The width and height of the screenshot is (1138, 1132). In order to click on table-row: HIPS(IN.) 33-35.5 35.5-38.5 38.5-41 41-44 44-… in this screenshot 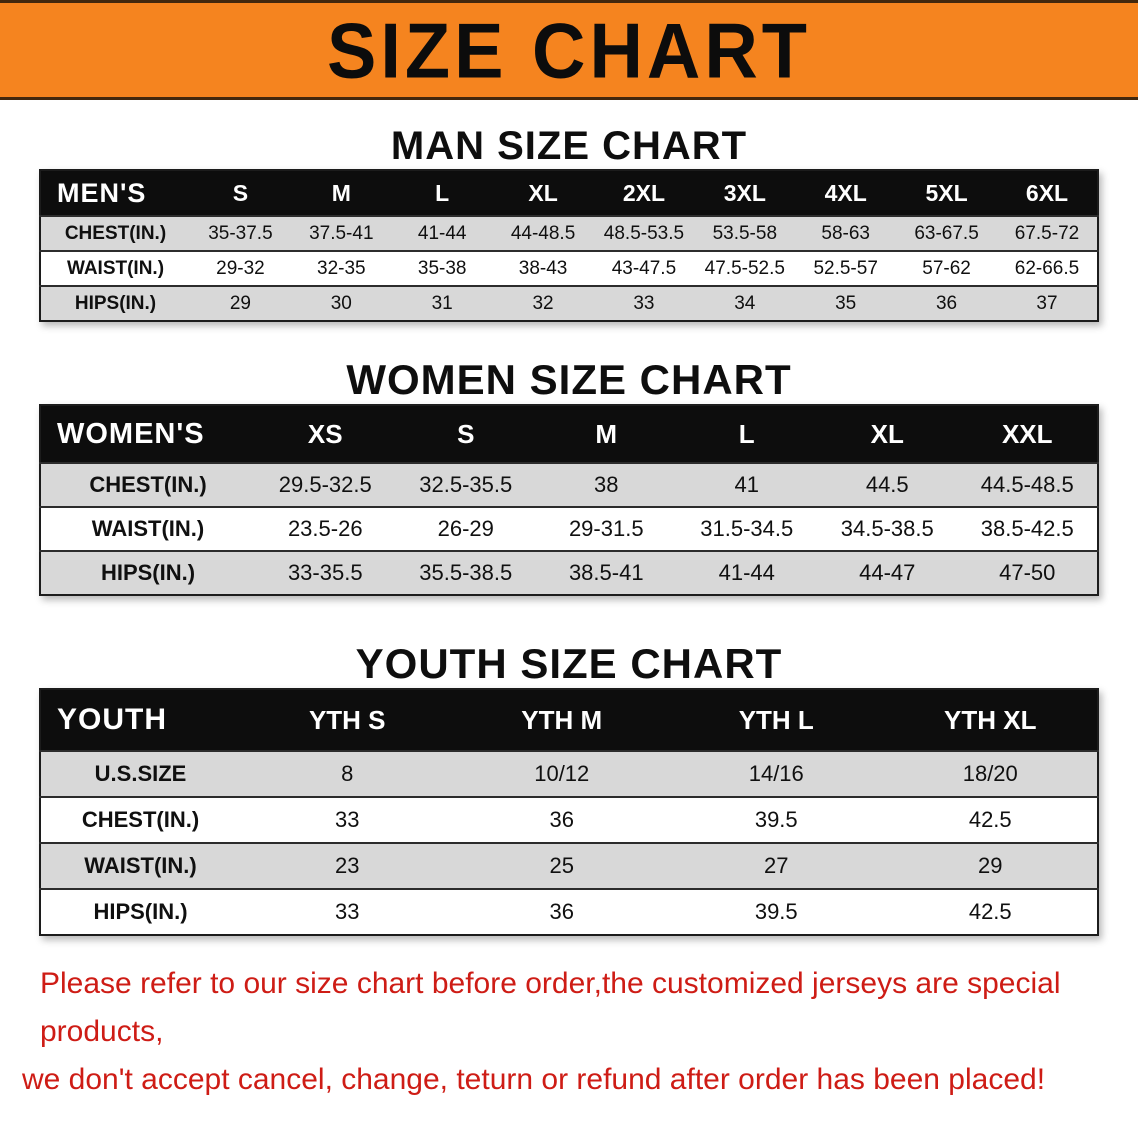, I will do `click(569, 573)`.